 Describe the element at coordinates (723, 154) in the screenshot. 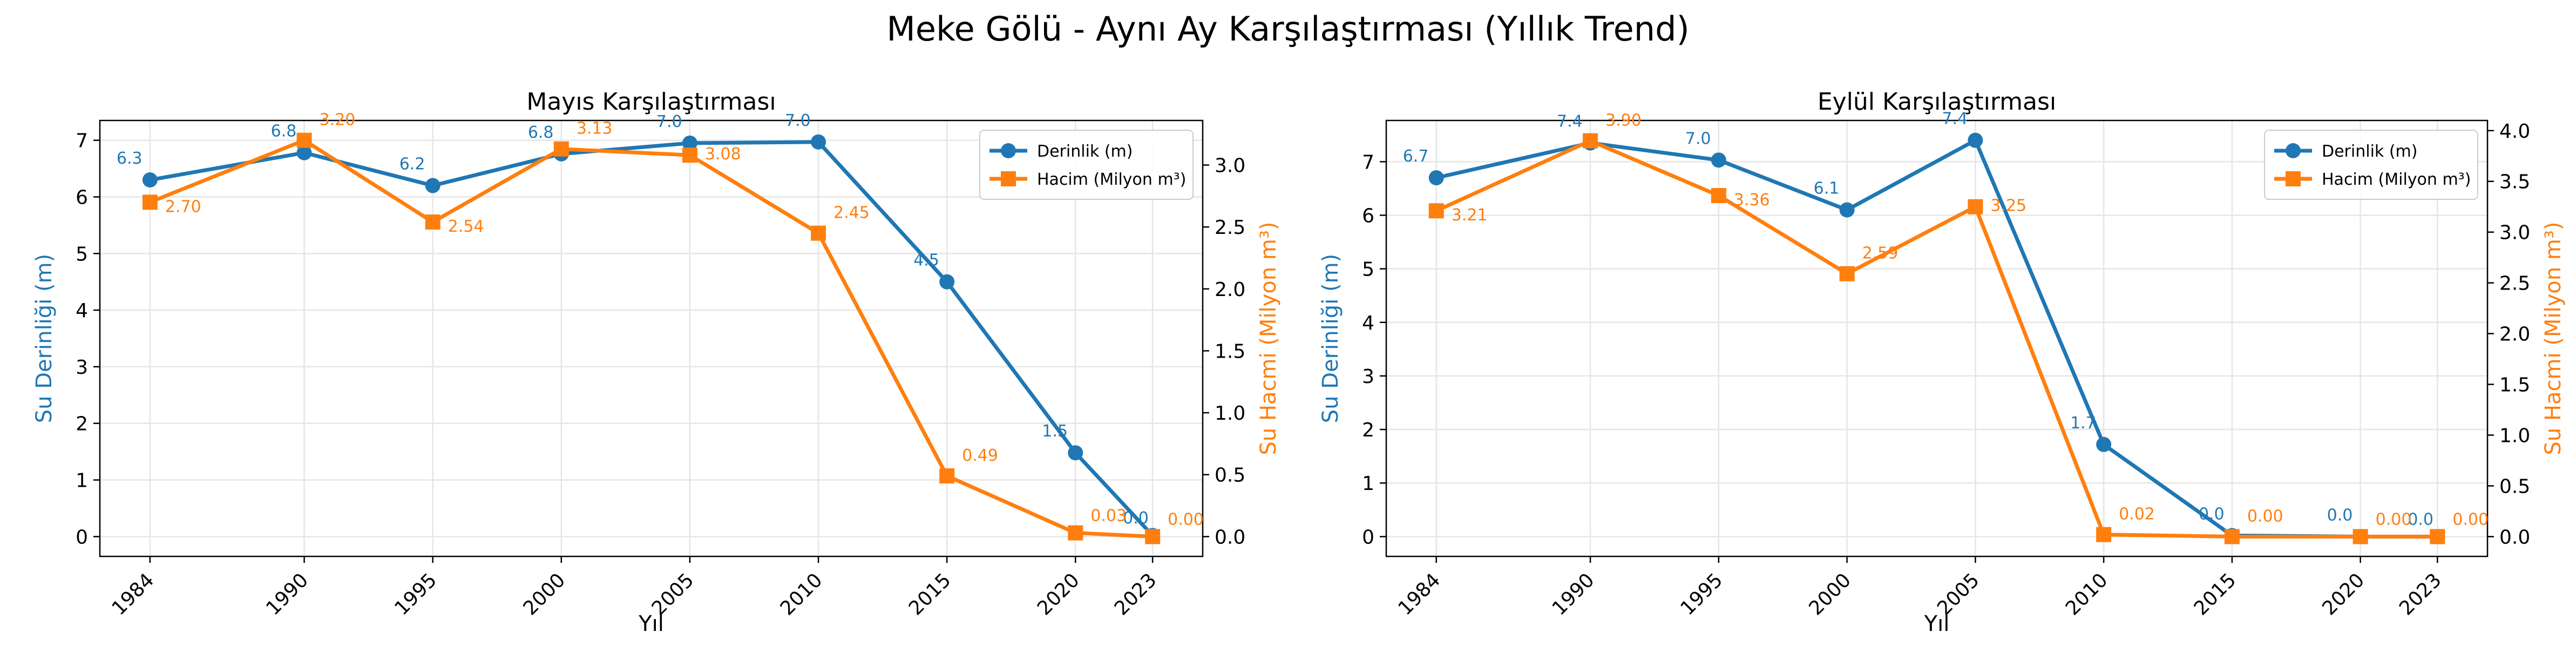

I see `data-label: 3.08` at that location.